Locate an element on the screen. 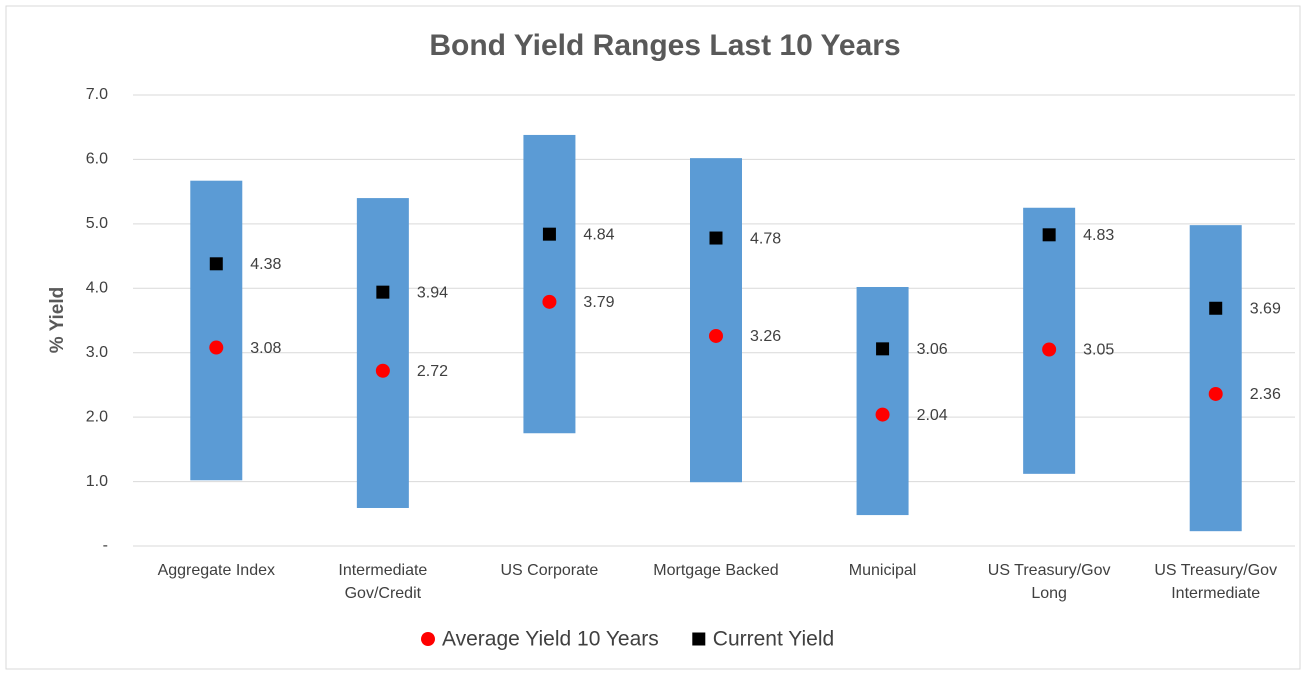 The width and height of the screenshot is (1306, 675). data-label: 3.08 is located at coordinates (265, 348).